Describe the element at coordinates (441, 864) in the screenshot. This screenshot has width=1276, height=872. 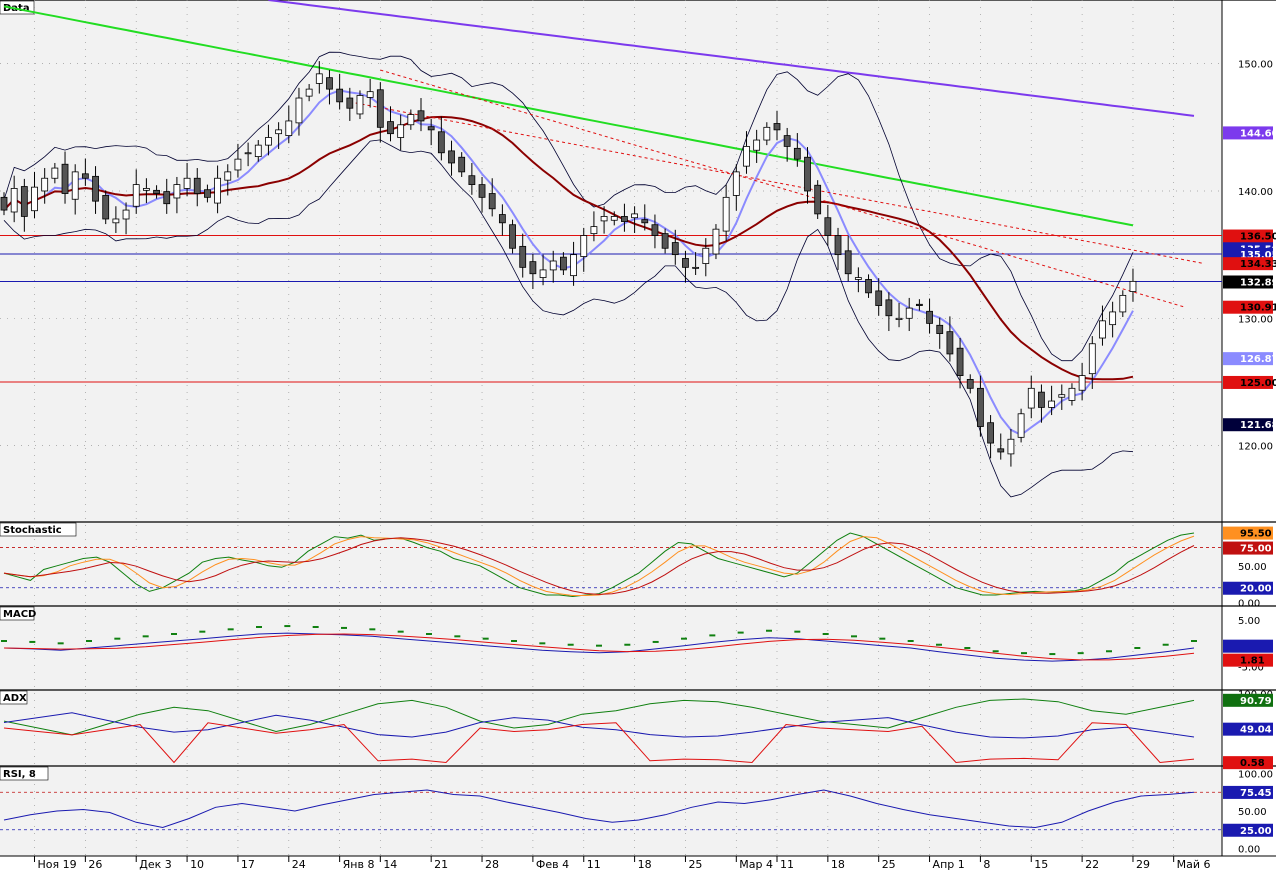
I see `date-label: 21` at that location.